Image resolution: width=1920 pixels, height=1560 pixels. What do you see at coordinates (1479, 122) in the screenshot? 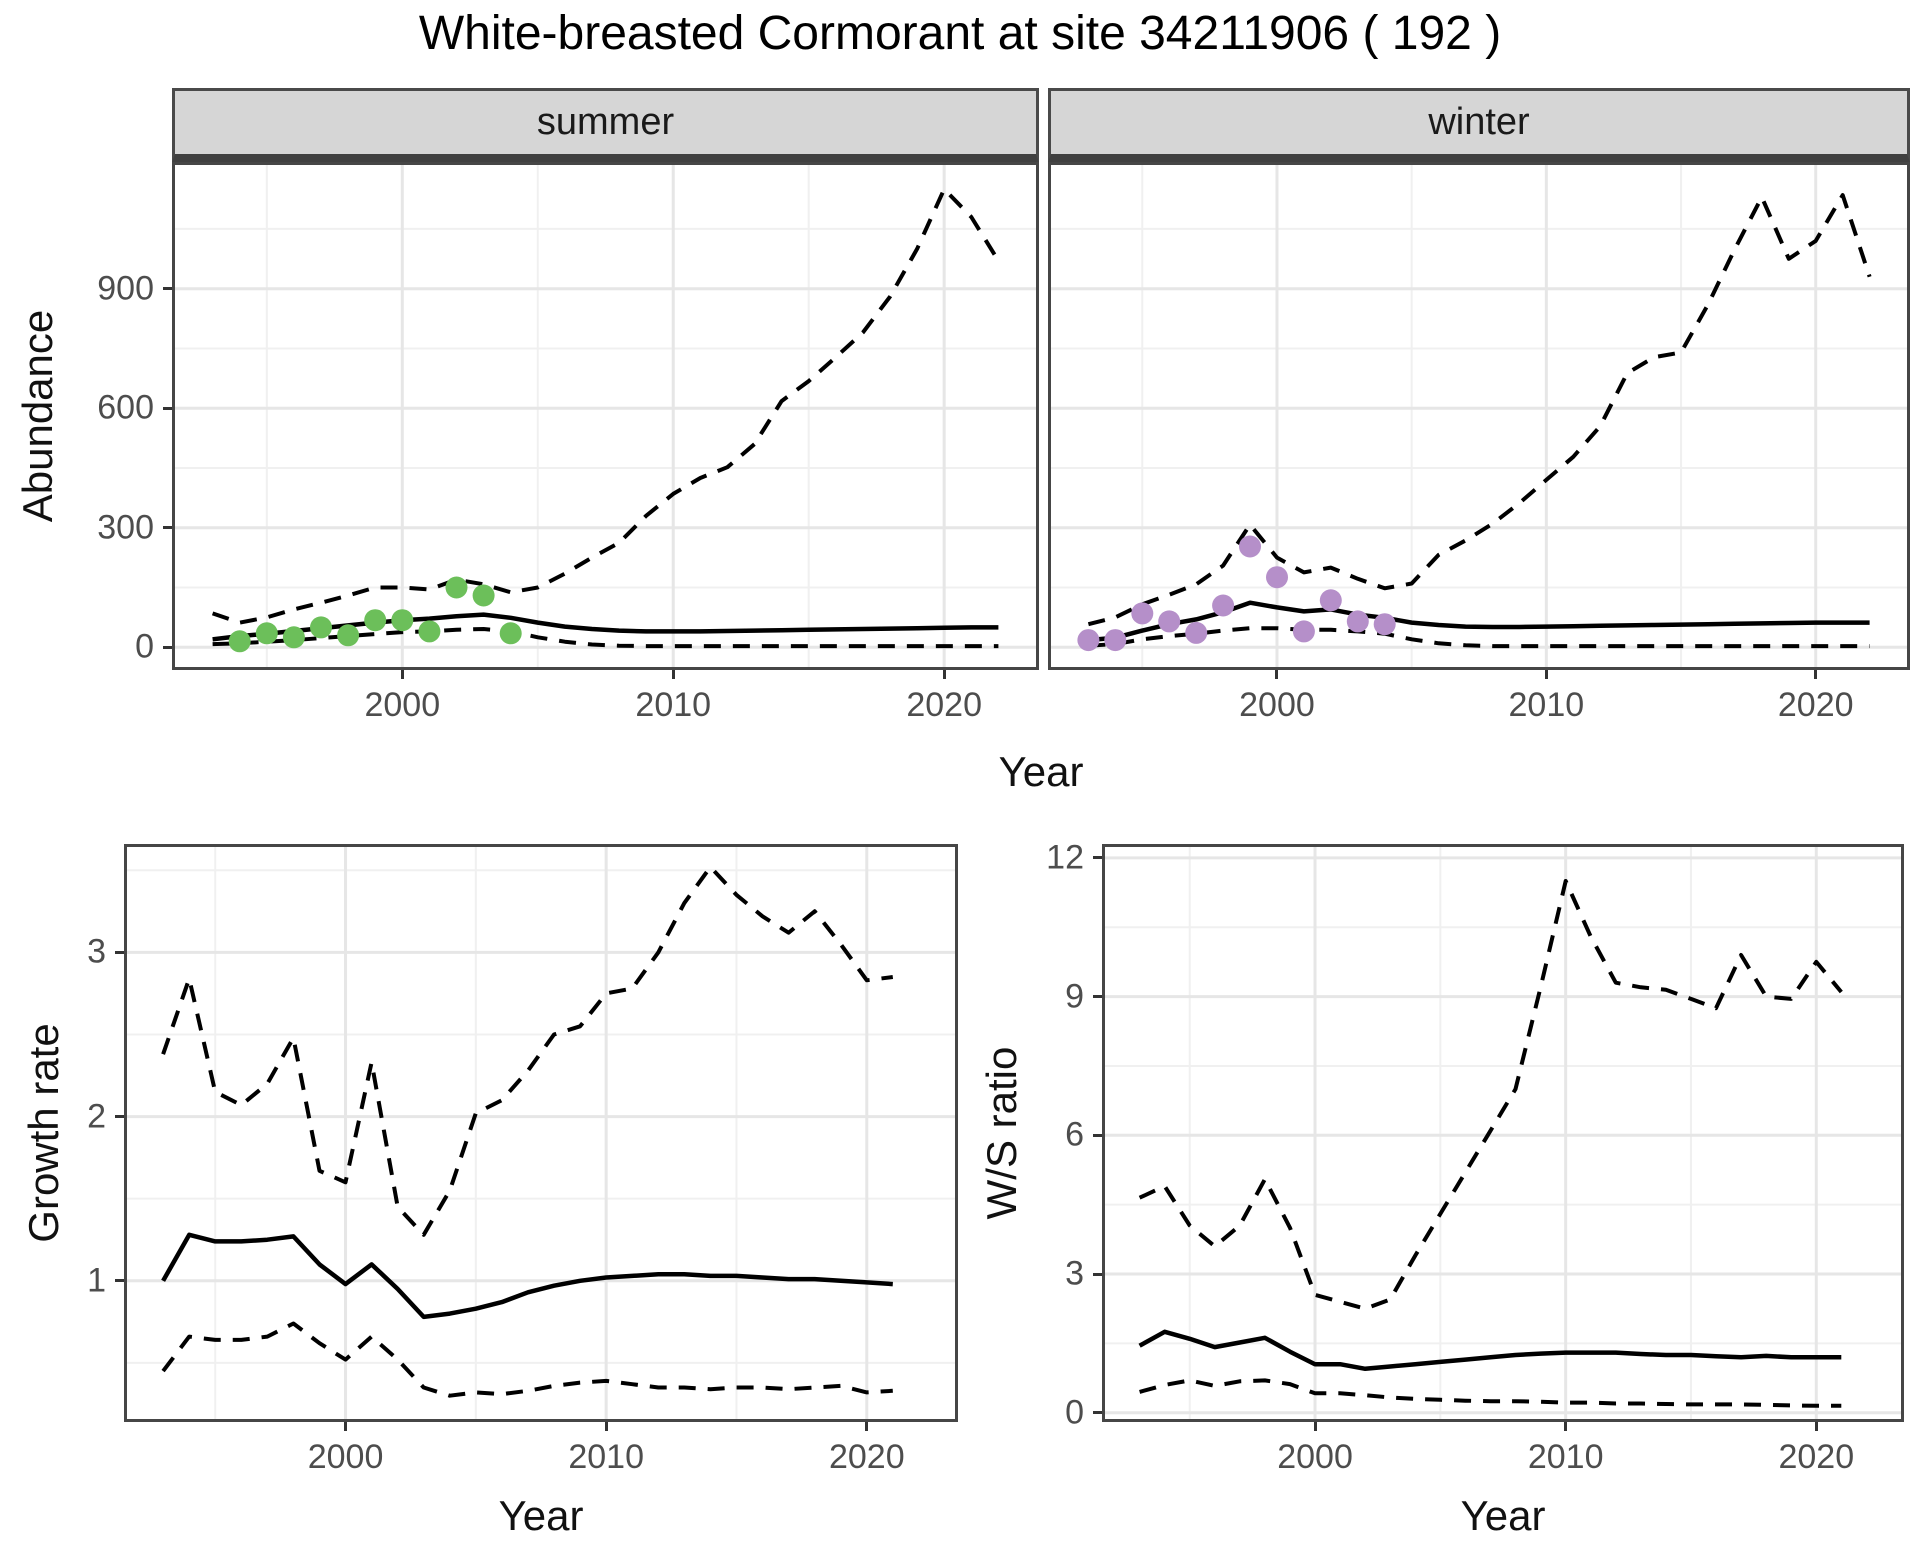
I see `facet-strip-winter-label: winter` at bounding box center [1479, 122].